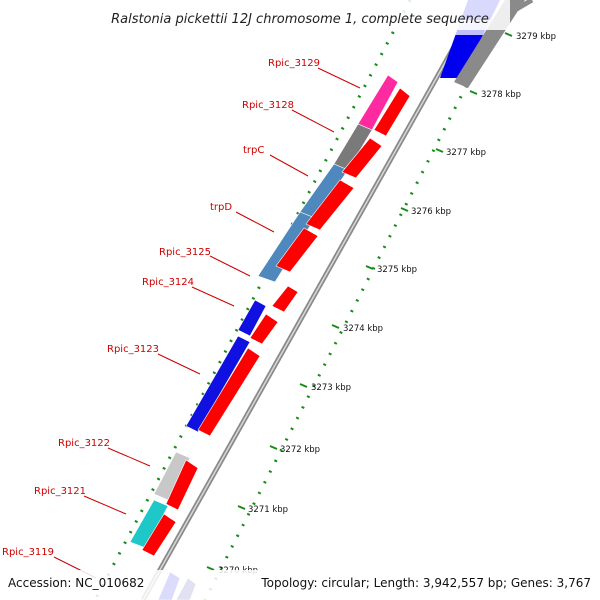 Image resolution: width=600 pixels, height=600 pixels. Describe the element at coordinates (185, 252) in the screenshot. I see `gene-label: Rpic_3125` at that location.